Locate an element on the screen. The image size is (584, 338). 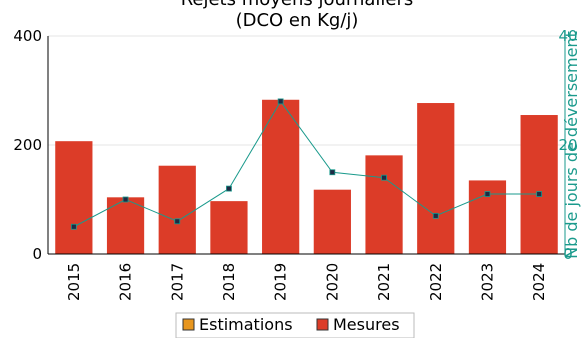
point-jours-2016 is located at coordinates (125, 199).